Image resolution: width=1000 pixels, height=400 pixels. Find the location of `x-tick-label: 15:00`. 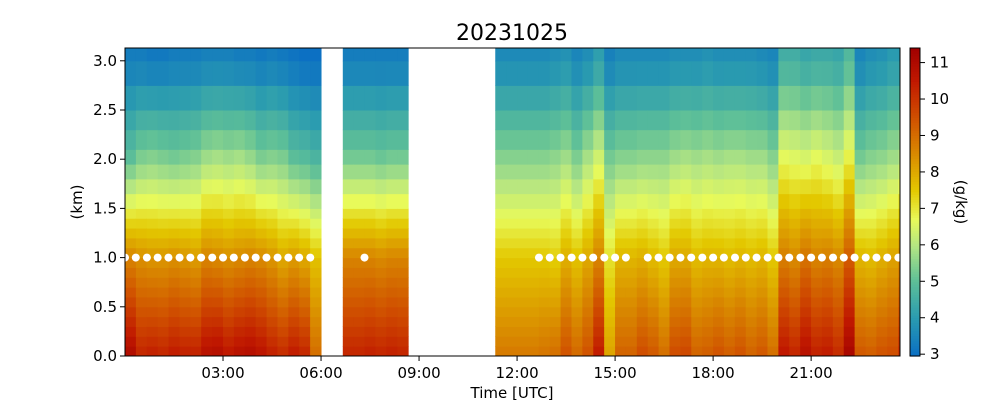

x-tick-label: 15:00 is located at coordinates (614, 373).